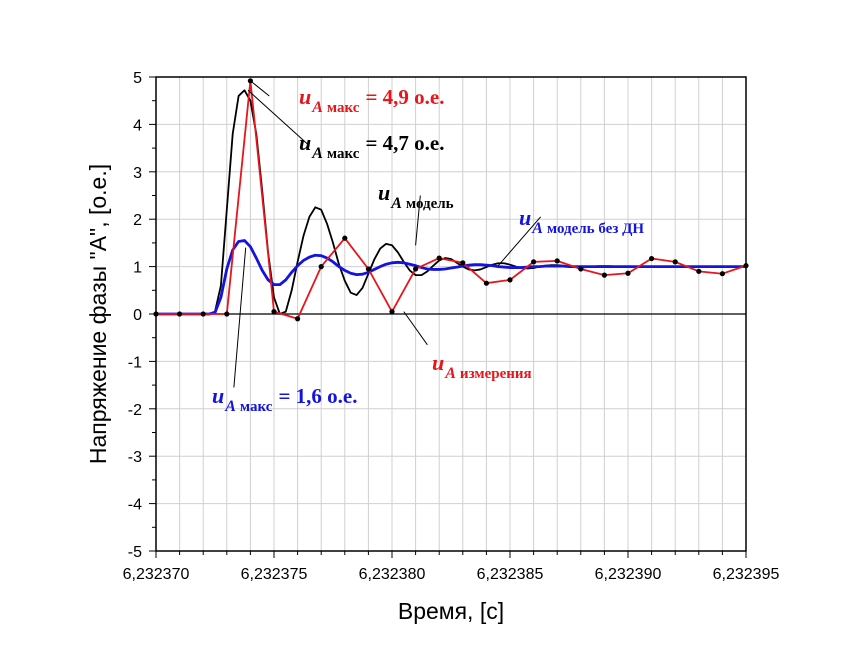 The height and width of the screenshot is (663, 867). Describe the element at coordinates (285, 399) in the screenshot. I see `annotation-blue-peak: uA макс = 1,6 о.е.` at that location.